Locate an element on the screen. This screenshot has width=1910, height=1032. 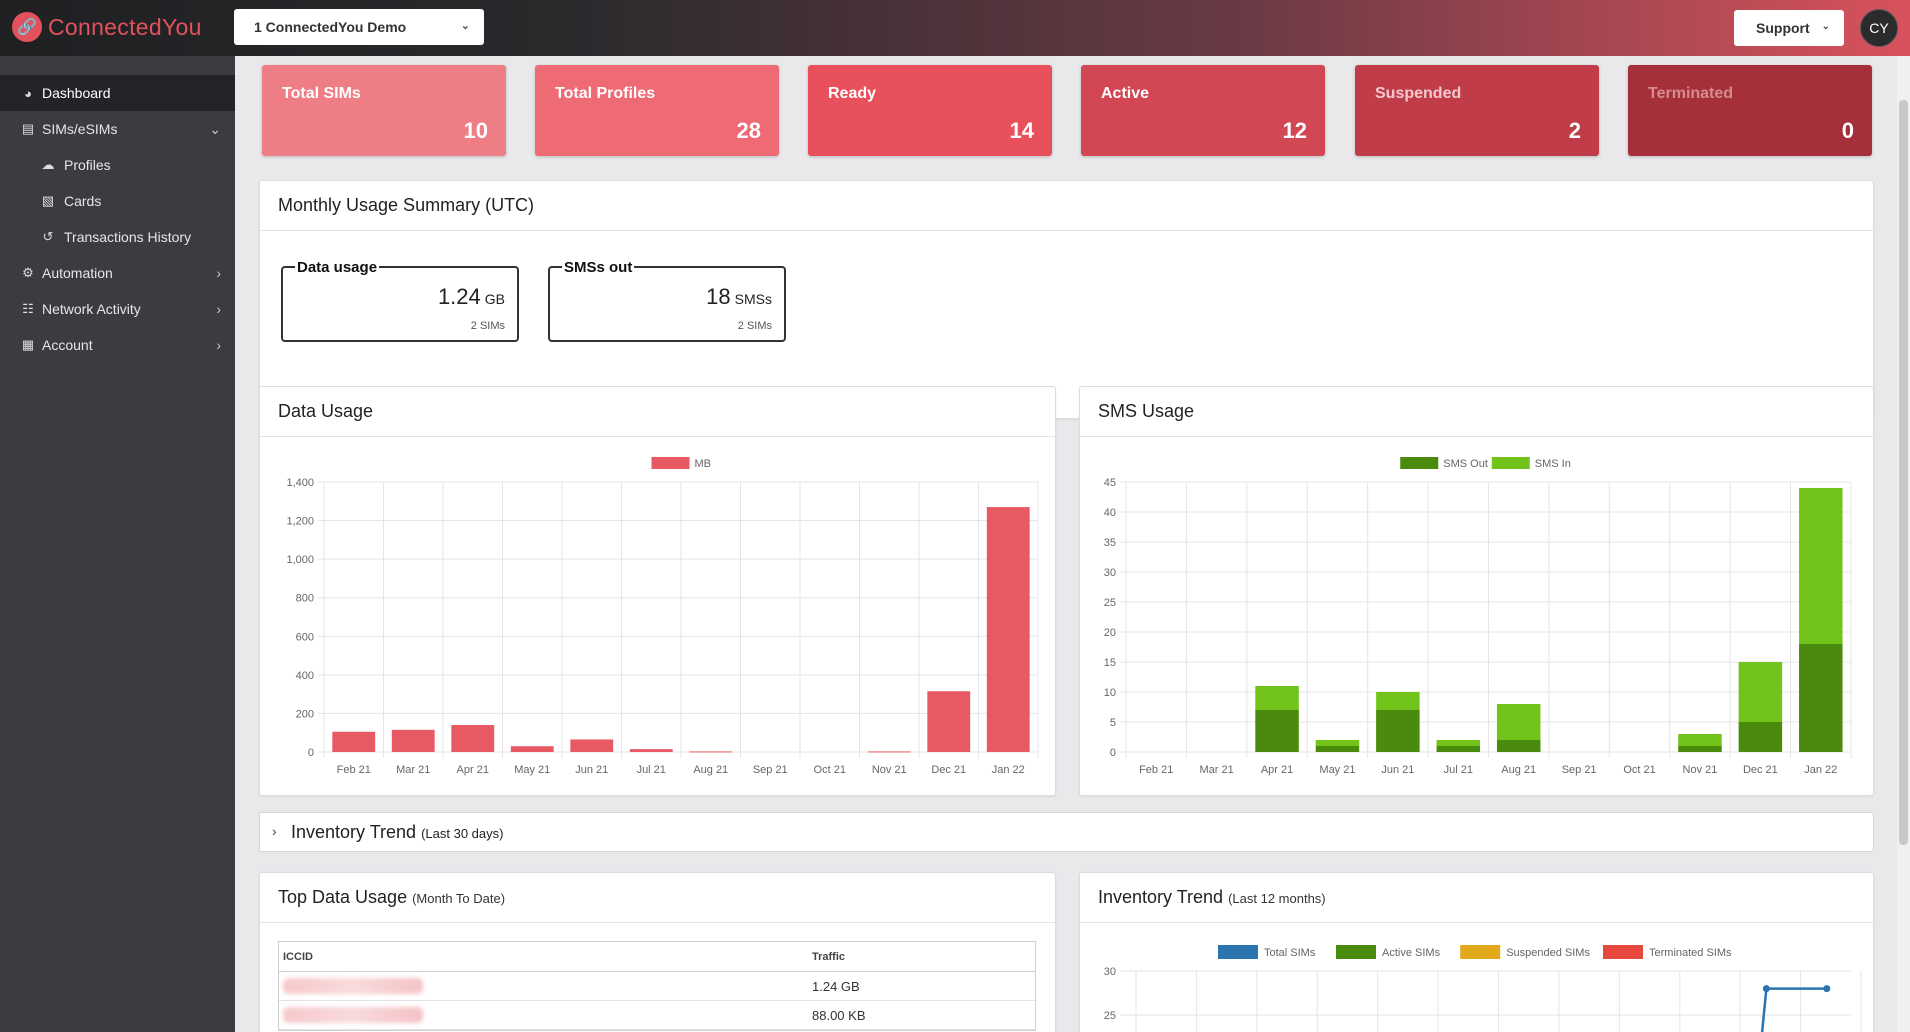
sim-icon: ▤ is located at coordinates (28, 128).